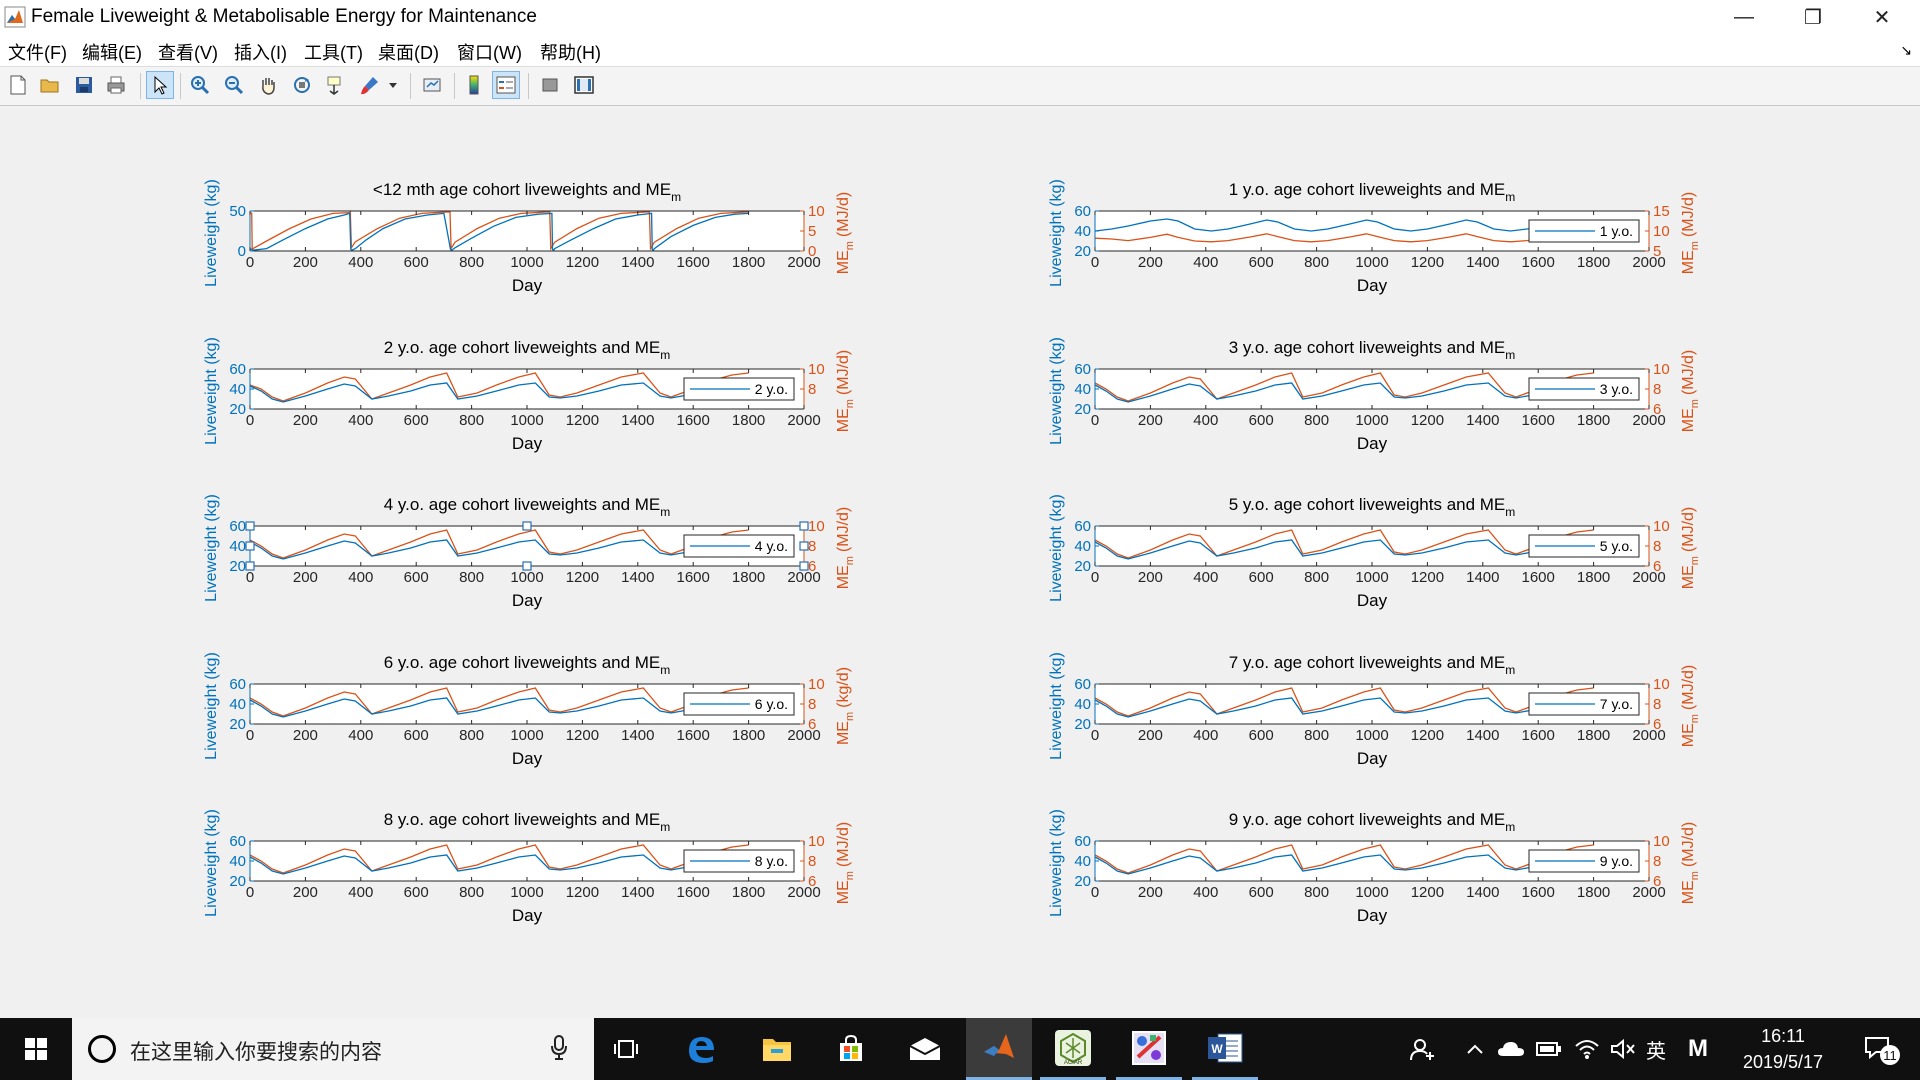  I want to click on me-series-line, so click(499, 230).